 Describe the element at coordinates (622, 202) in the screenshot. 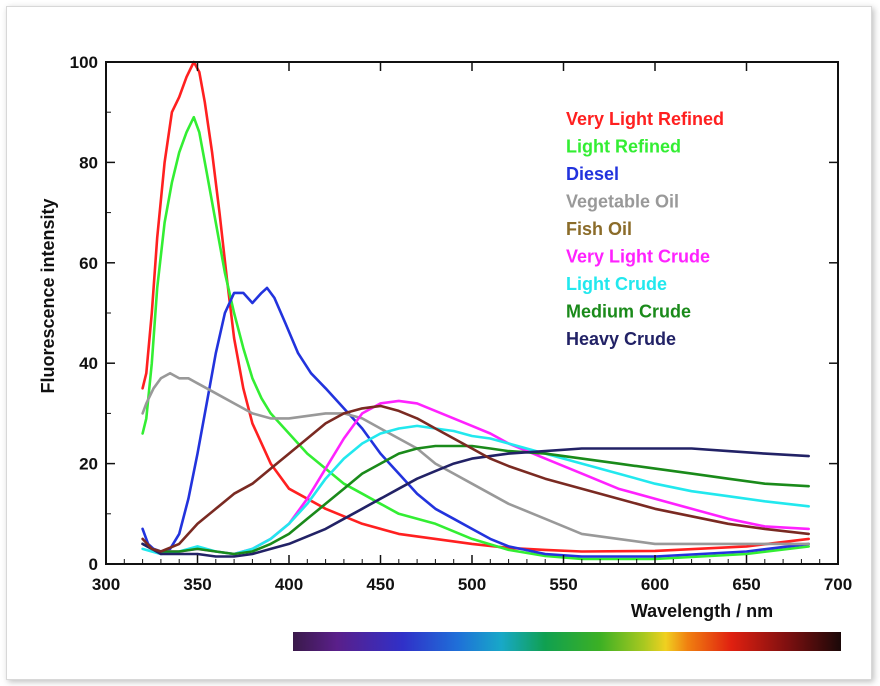

I see `legend-entry: Vegetable Oil` at that location.